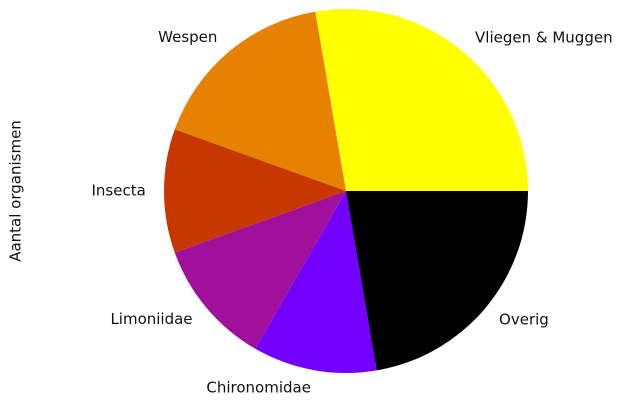  I want to click on y-axis-label: Aantal organismen, so click(16, 191).